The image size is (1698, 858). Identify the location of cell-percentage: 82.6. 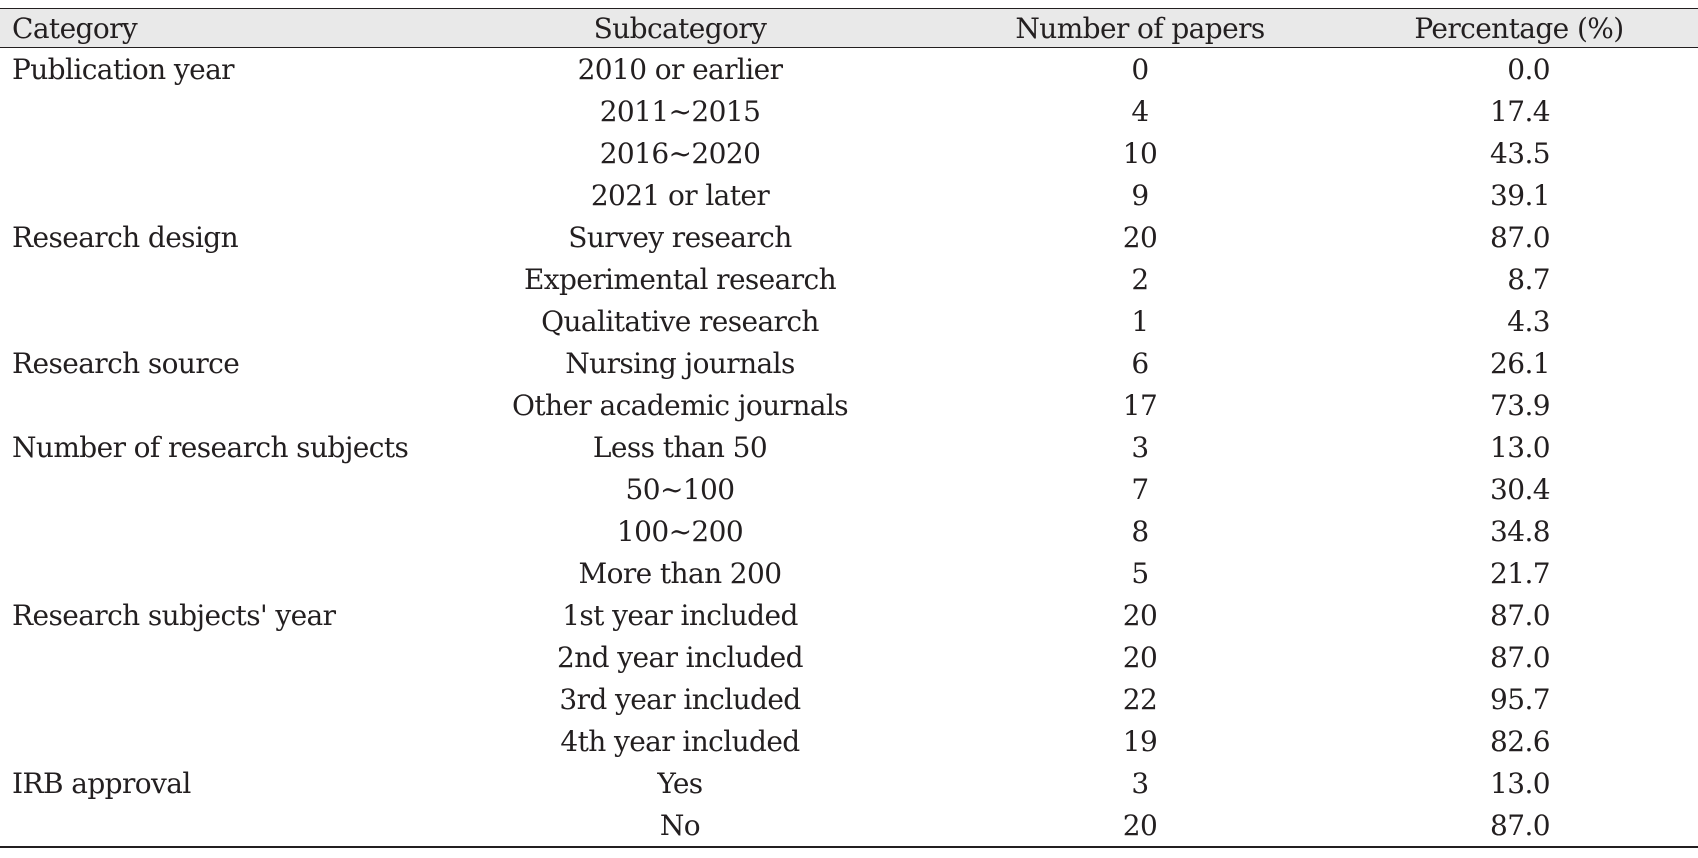
(1520, 741).